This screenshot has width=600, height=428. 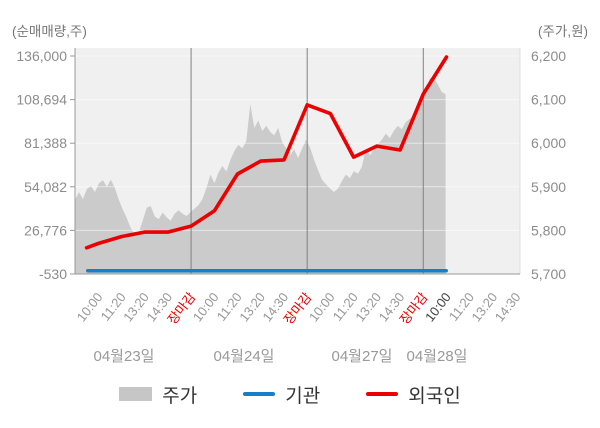 I want to click on legend-swatch-price, so click(x=136, y=394).